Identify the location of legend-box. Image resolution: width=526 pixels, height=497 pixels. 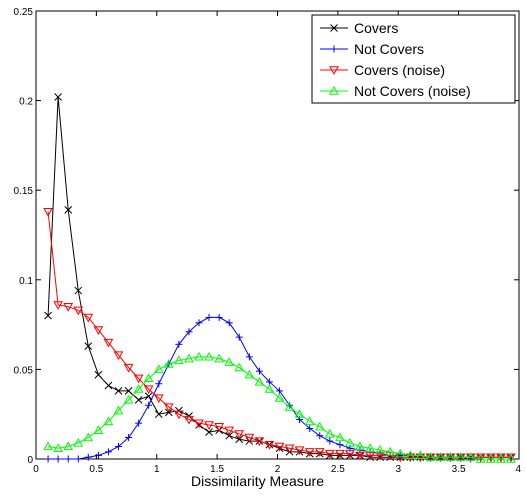
(413, 59).